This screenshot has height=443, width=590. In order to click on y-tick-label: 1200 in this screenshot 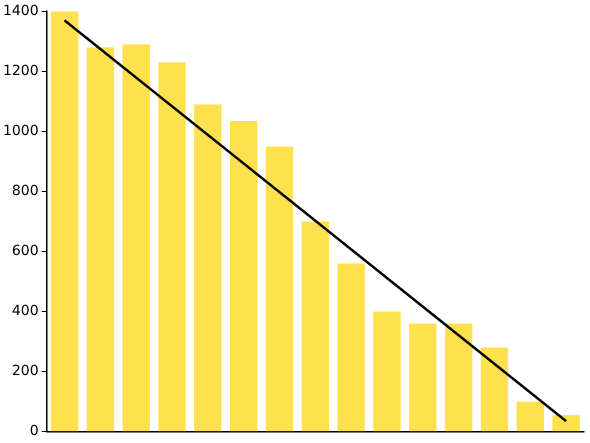, I will do `click(20, 71)`.